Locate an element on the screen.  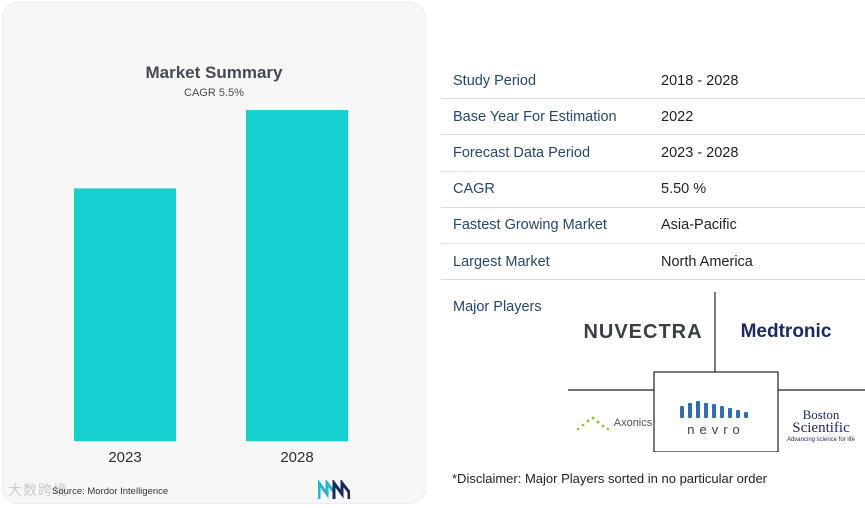
summary-key: Largest Market is located at coordinates (501, 261).